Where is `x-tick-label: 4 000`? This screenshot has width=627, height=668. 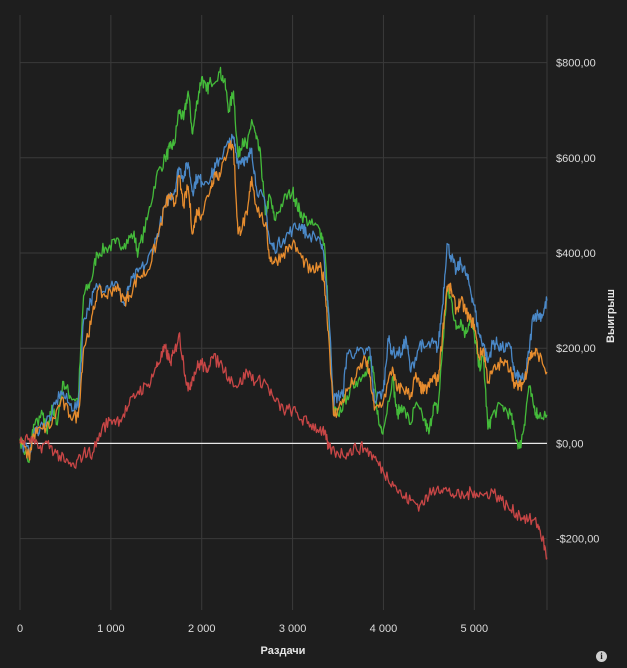
x-tick-label: 4 000 is located at coordinates (384, 629).